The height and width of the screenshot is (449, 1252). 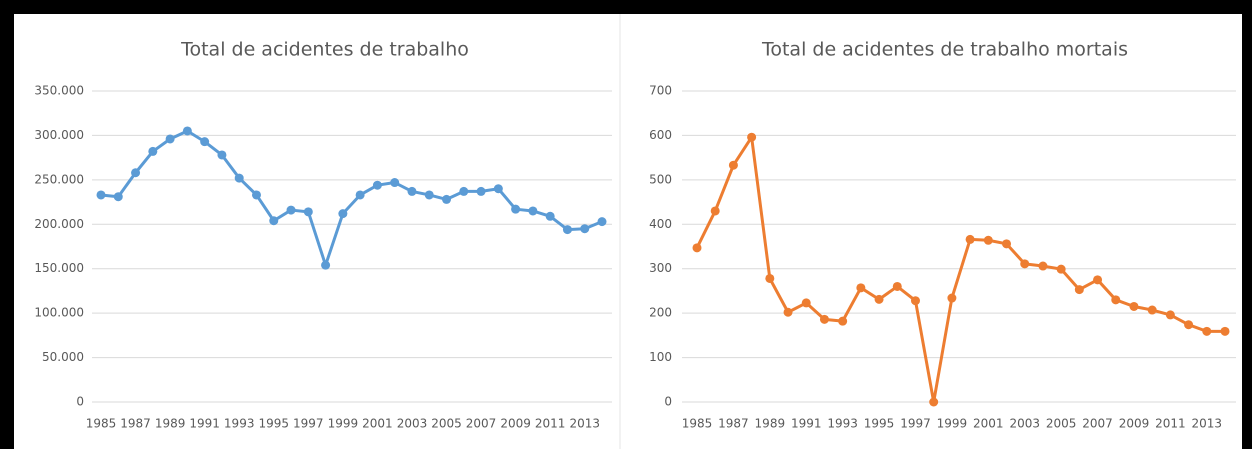 What do you see at coordinates (324, 50) in the screenshot?
I see `chart-title: Total de acidentes de trabalho` at bounding box center [324, 50].